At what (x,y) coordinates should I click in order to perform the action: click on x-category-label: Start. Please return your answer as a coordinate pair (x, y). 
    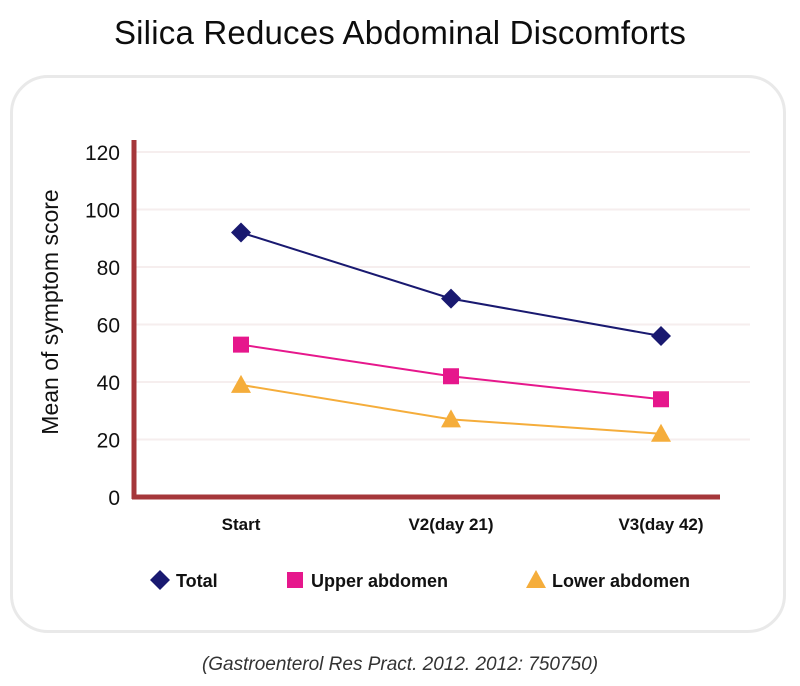
    Looking at the image, I should click on (241, 524).